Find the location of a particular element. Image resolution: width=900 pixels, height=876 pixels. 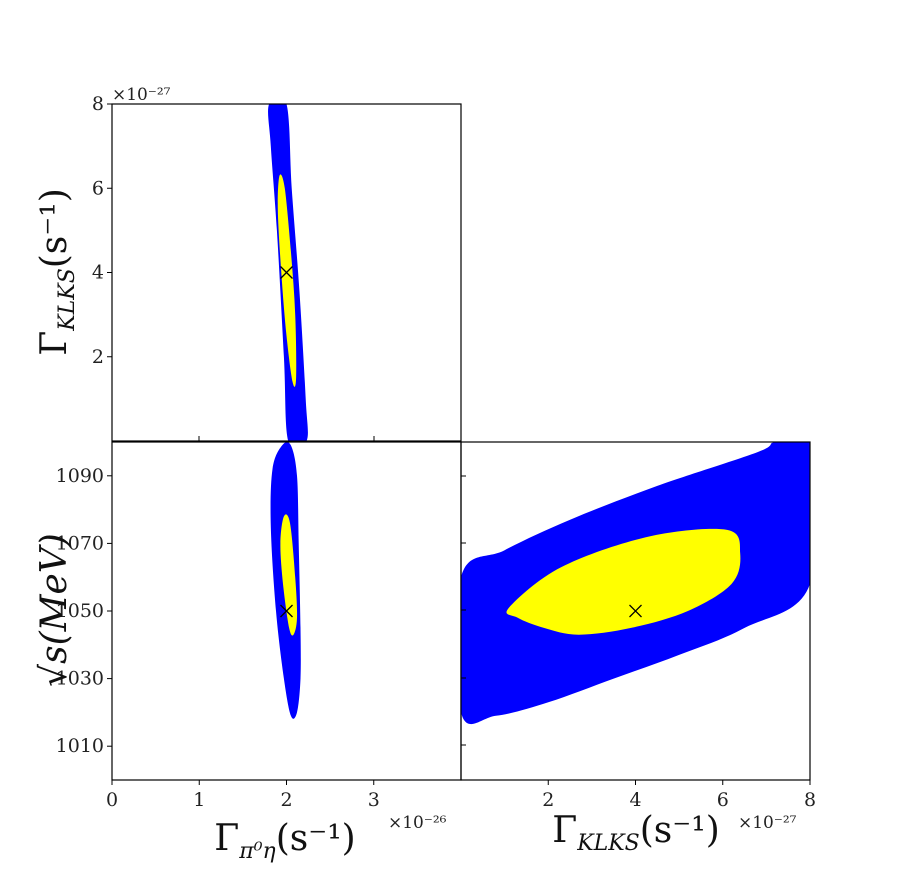

y-tick-label: 6 is located at coordinates (98, 188).